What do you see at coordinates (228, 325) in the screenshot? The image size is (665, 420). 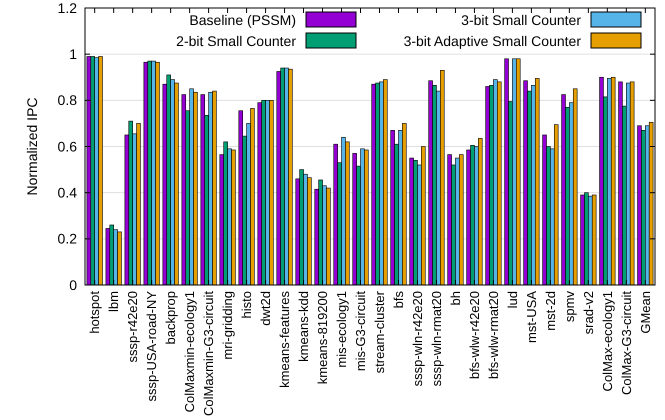 I see `x-tick-label: mri-gridding` at bounding box center [228, 325].